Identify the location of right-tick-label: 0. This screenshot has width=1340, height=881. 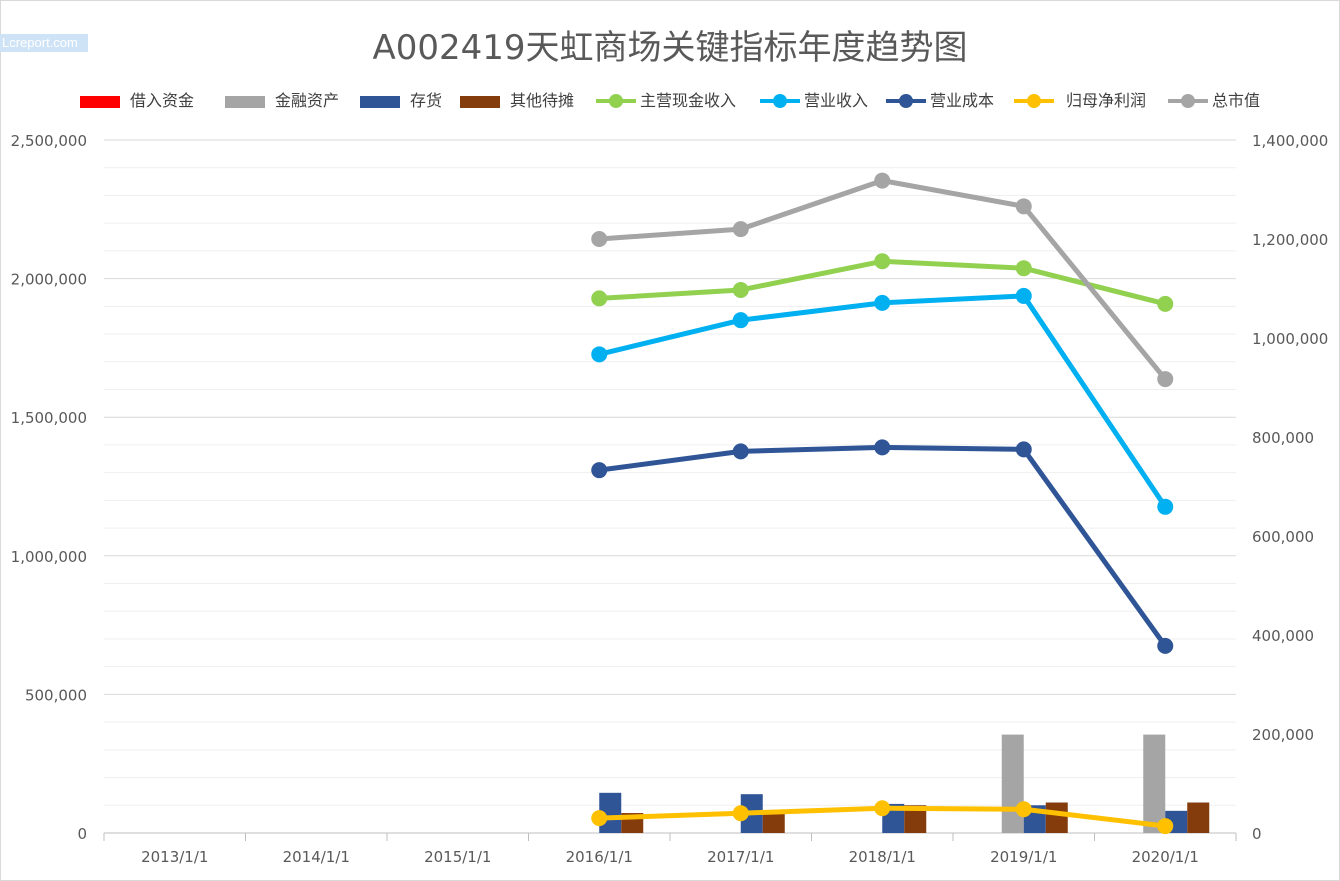
(1257, 834).